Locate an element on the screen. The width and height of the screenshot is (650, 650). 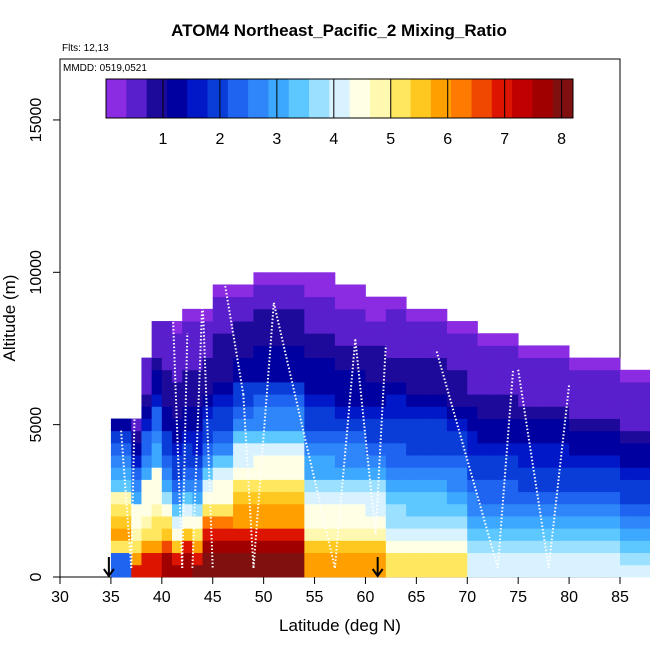
x-axis-label: Latitude (deg N) is located at coordinates (340, 625).